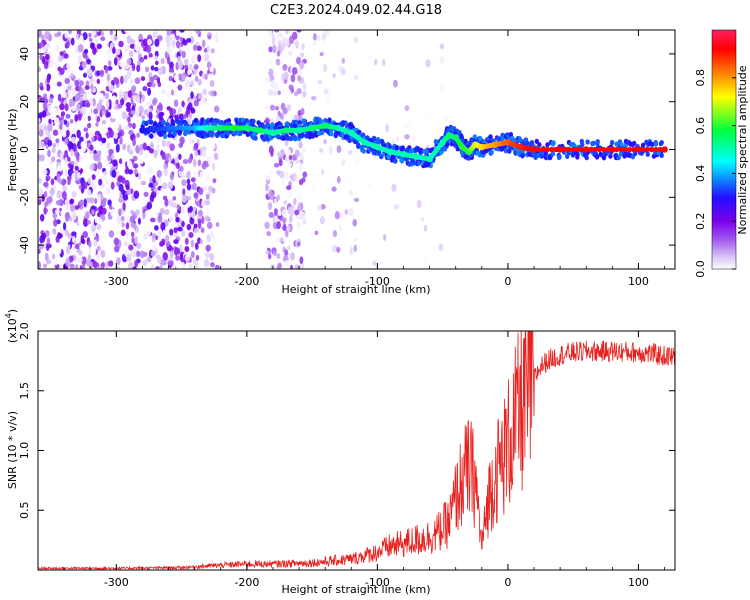  What do you see at coordinates (24, 511) in the screenshot?
I see `y-tick-label: 0.5` at bounding box center [24, 511].